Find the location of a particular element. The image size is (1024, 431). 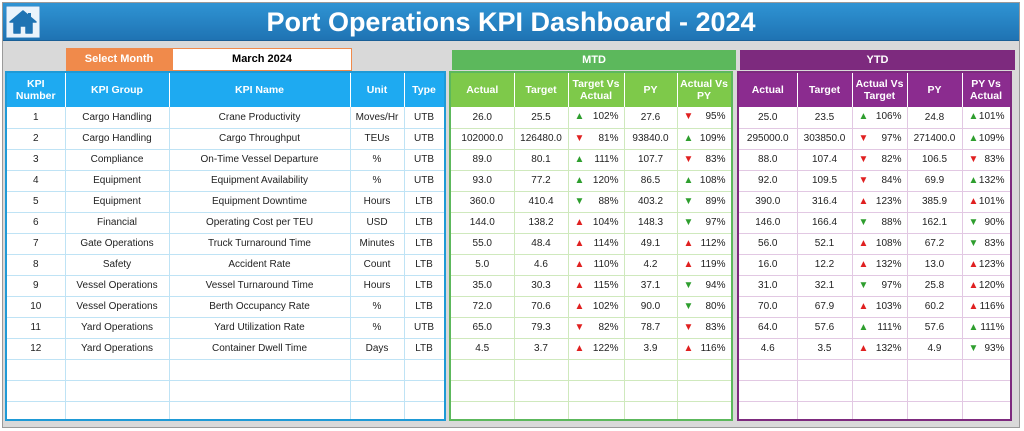

percent-value: 81% is located at coordinates (608, 138).